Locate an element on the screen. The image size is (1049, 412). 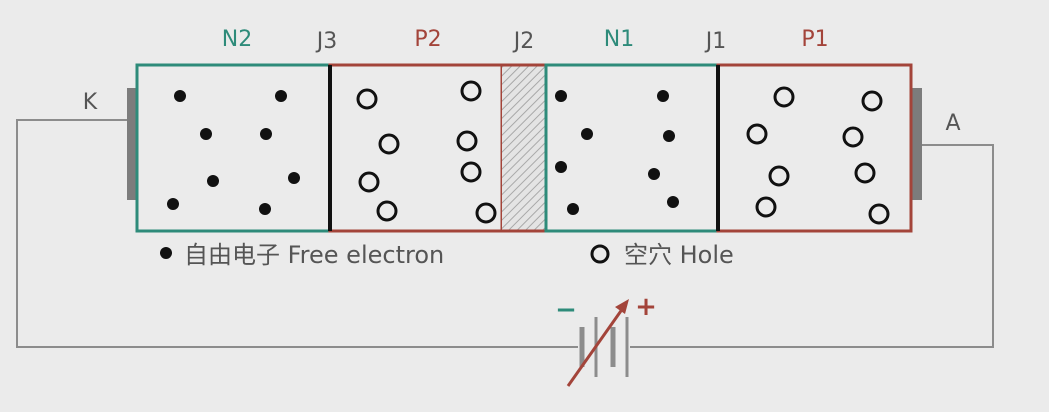
label-j1: J1 is located at coordinates (715, 41).